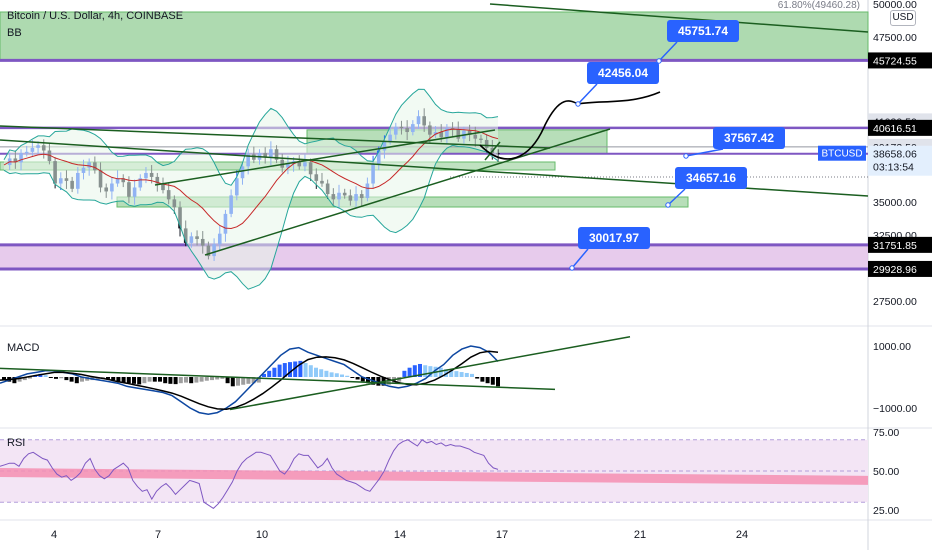 This screenshot has height=550, width=932. What do you see at coordinates (903, 18) in the screenshot?
I see `currency-badge: USD` at bounding box center [903, 18].